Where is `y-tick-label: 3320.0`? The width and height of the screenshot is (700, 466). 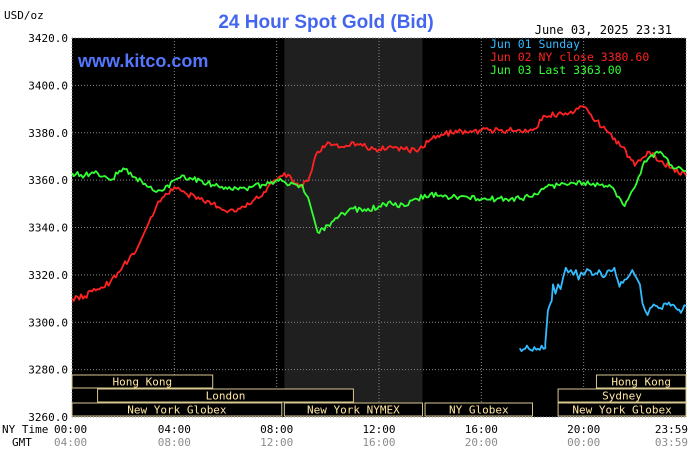 y-tick-label: 3320.0 is located at coordinates (48, 275).